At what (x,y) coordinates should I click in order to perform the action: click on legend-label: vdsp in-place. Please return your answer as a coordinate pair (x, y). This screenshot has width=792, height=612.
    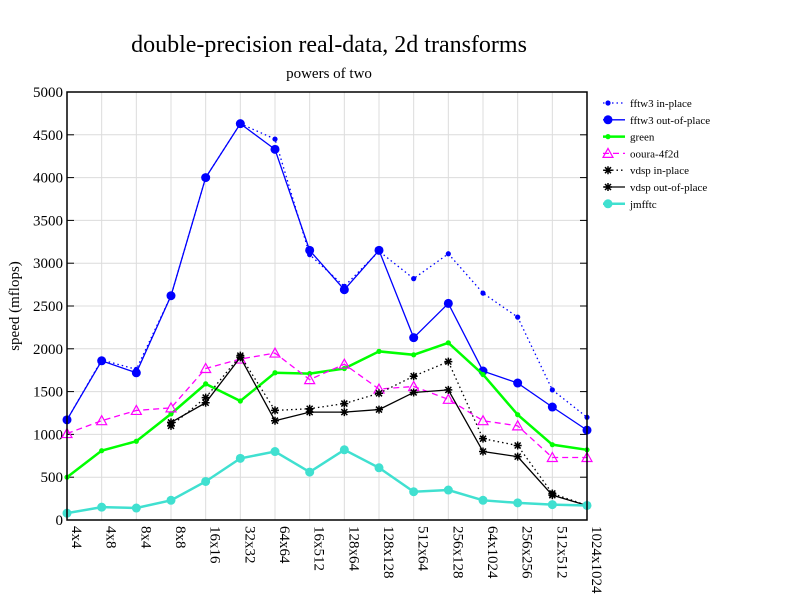
    Looking at the image, I should click on (659, 171).